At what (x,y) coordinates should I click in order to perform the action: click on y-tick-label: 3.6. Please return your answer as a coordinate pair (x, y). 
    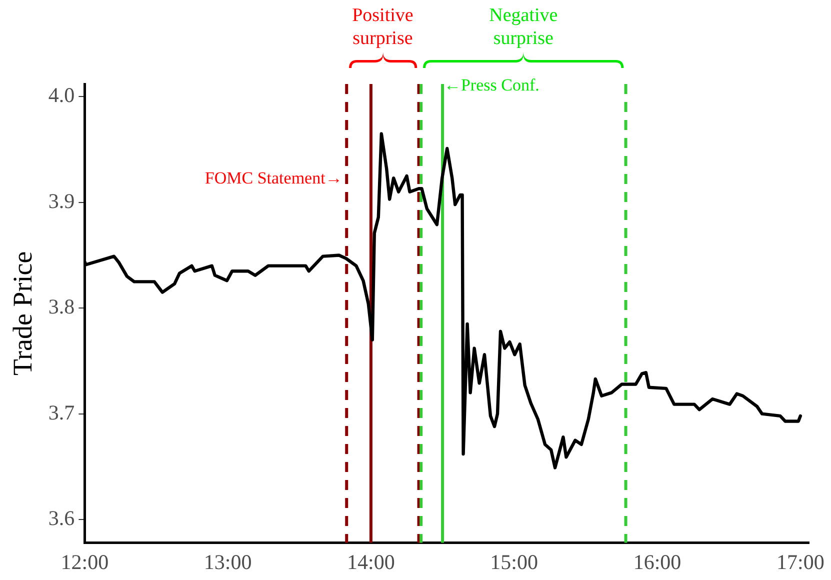
    Looking at the image, I should click on (61, 518).